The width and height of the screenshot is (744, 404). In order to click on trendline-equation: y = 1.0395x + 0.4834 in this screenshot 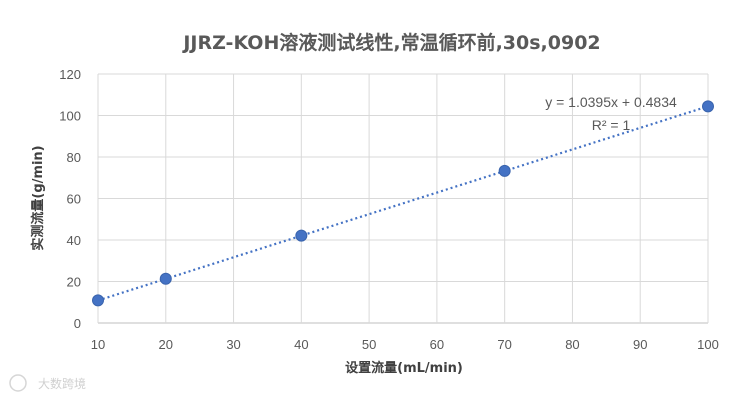, I will do `click(611, 102)`.